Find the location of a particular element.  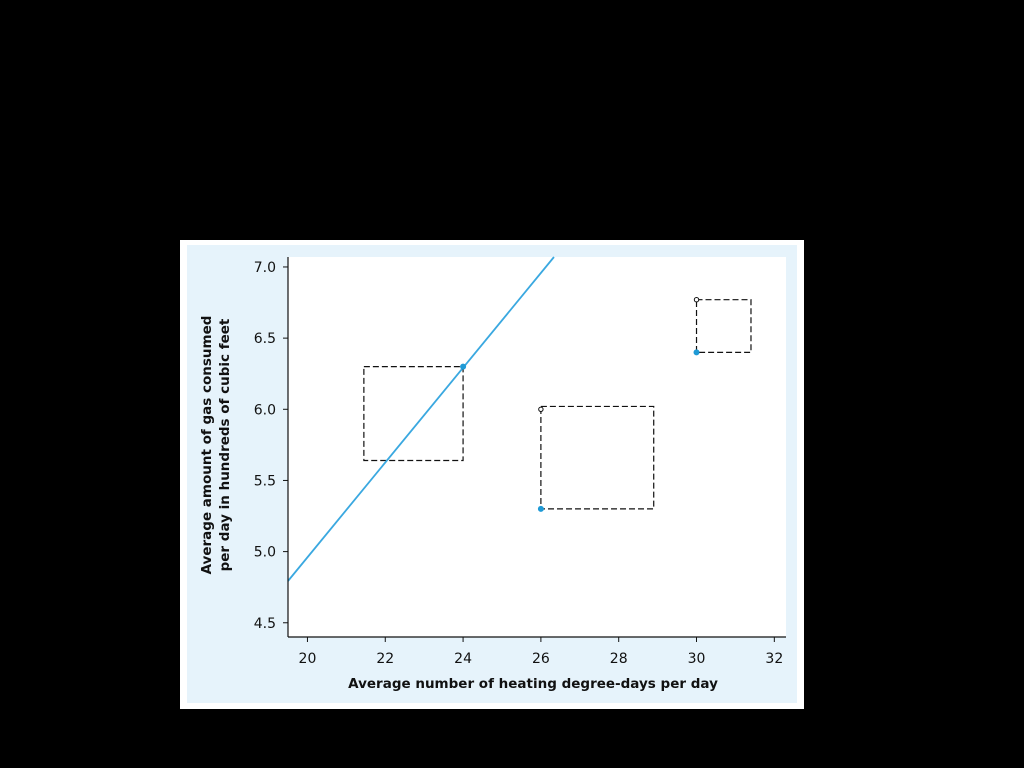

y-tick-label-5.0: 5.0 is located at coordinates (265, 553).